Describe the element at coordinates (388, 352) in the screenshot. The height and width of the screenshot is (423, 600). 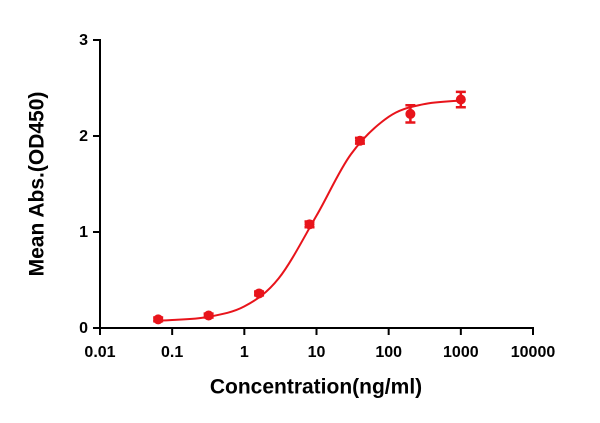
I see `x-tick-label: 100` at that location.